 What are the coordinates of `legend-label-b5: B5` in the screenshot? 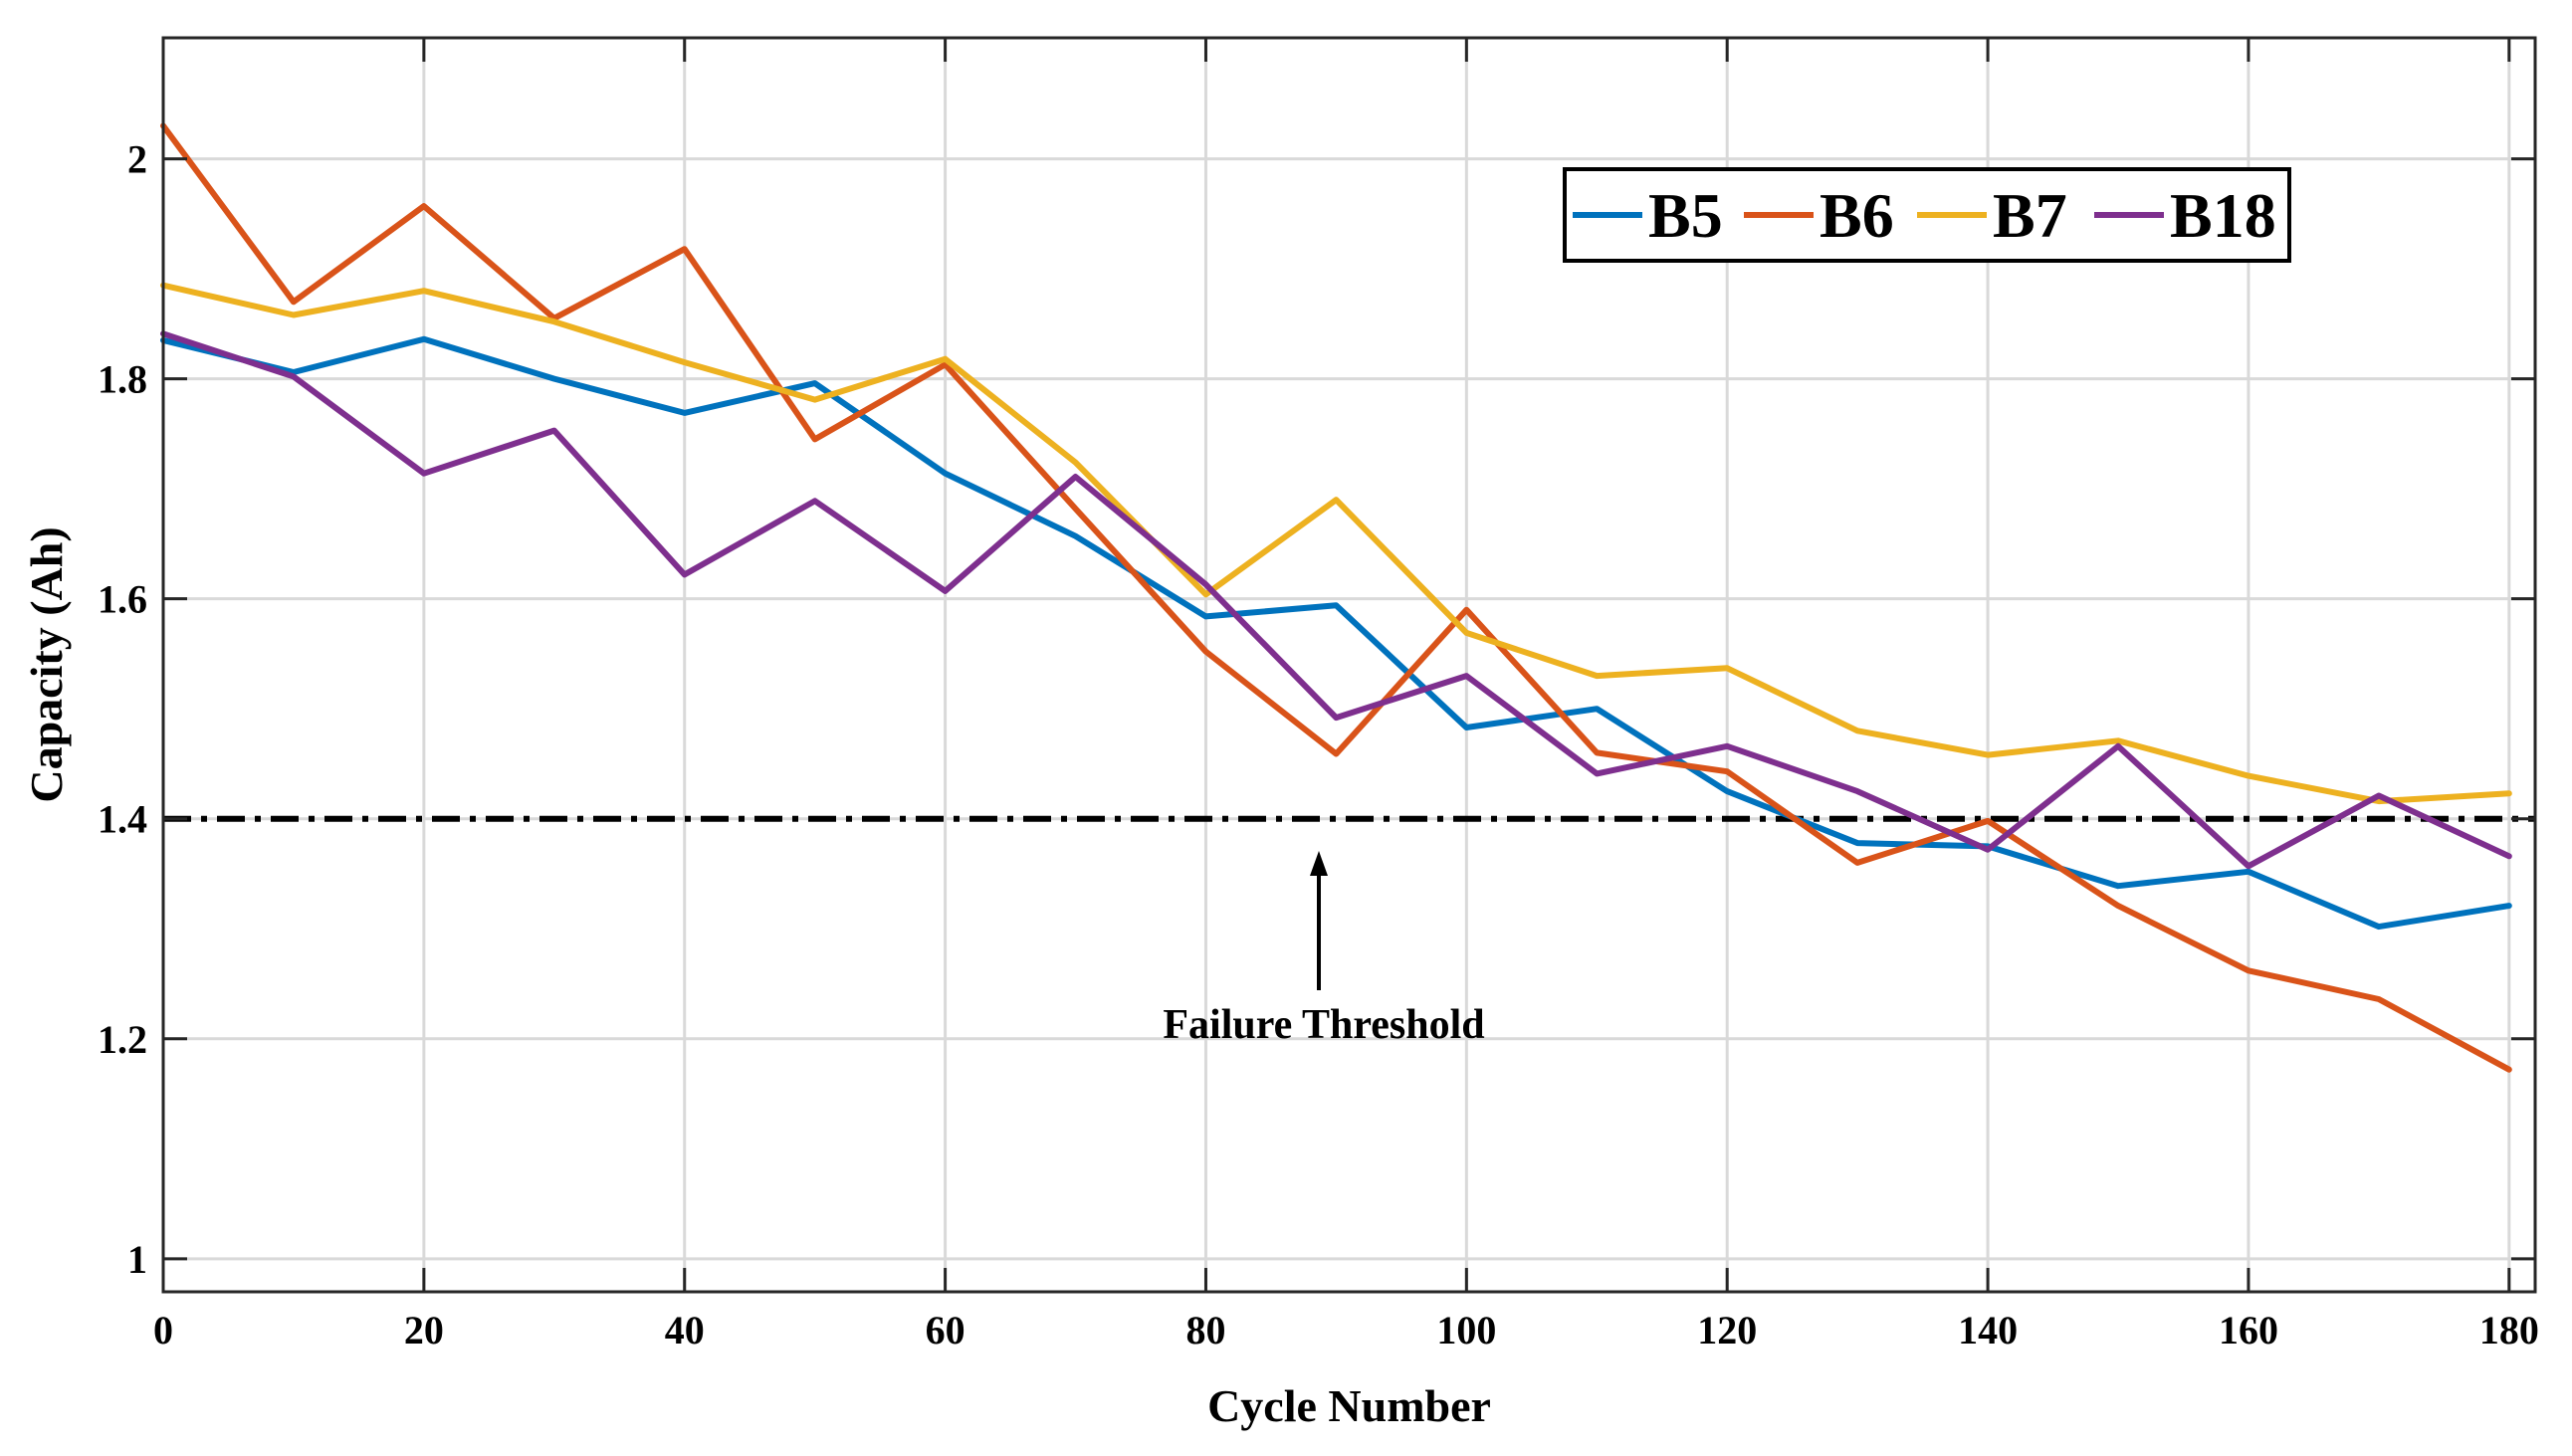 It's located at (1685, 215).